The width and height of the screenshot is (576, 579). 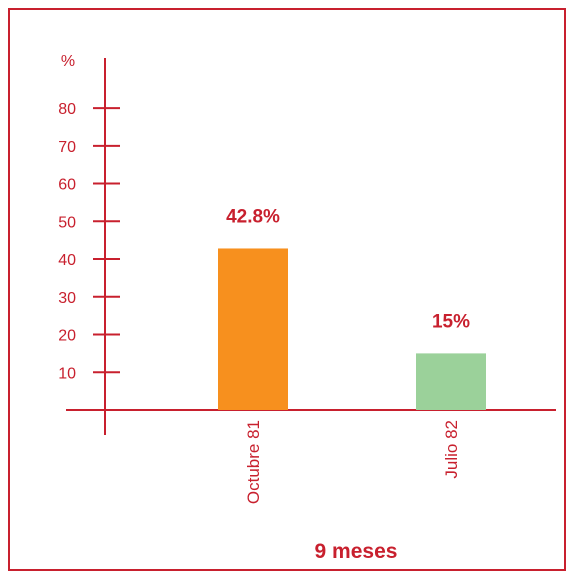 What do you see at coordinates (67, 222) in the screenshot?
I see `y-tick-label: 50` at bounding box center [67, 222].